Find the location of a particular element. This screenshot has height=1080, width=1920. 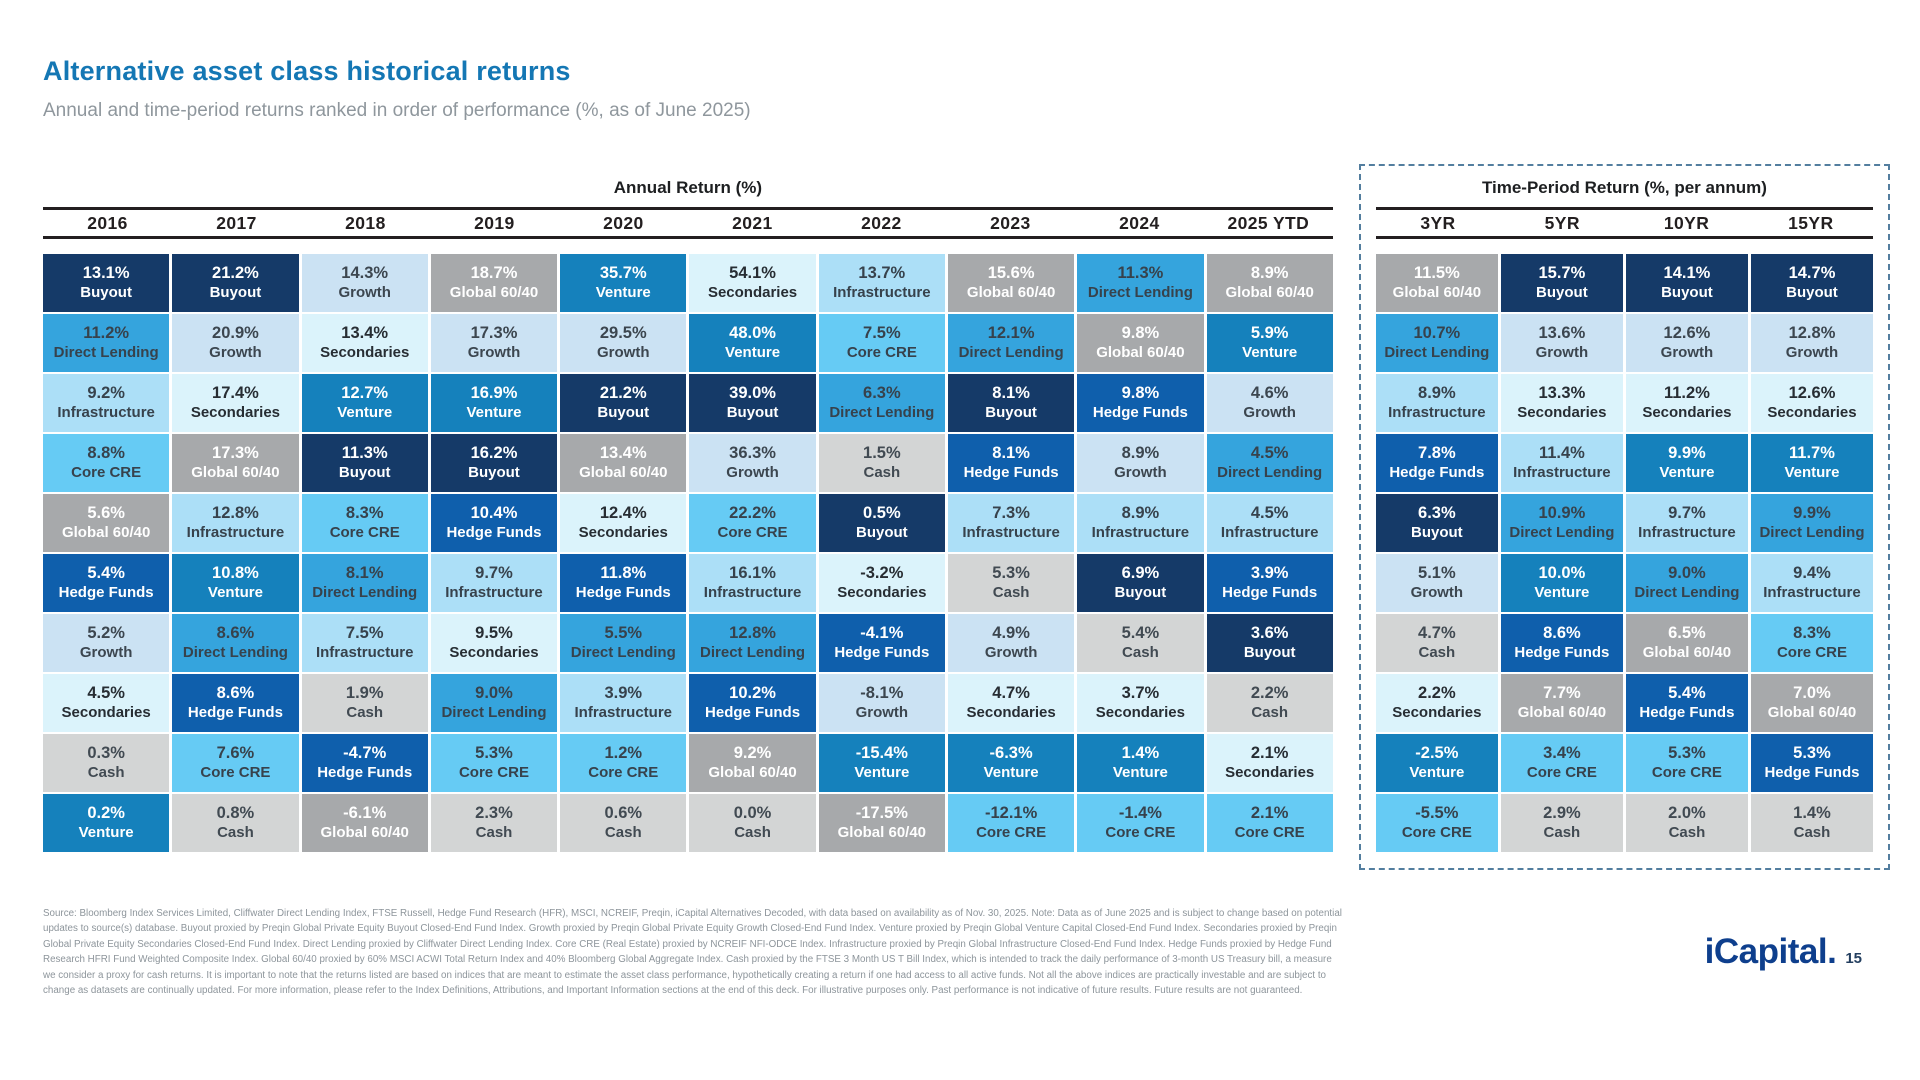

return-cell-secondaries: 3.7% Secondaries is located at coordinates (1140, 703).